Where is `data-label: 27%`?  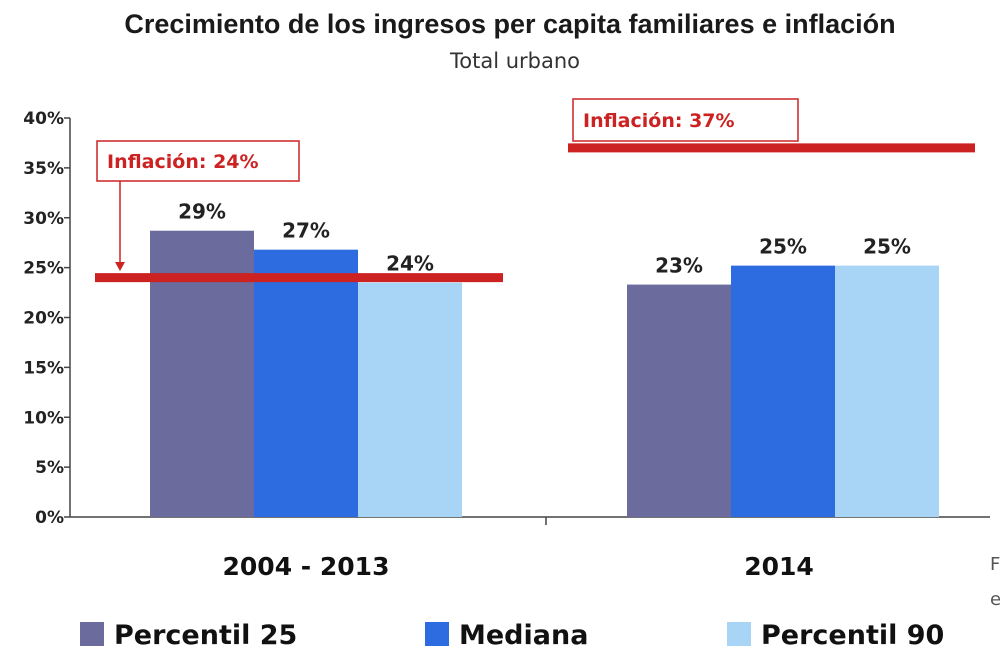 data-label: 27% is located at coordinates (306, 231).